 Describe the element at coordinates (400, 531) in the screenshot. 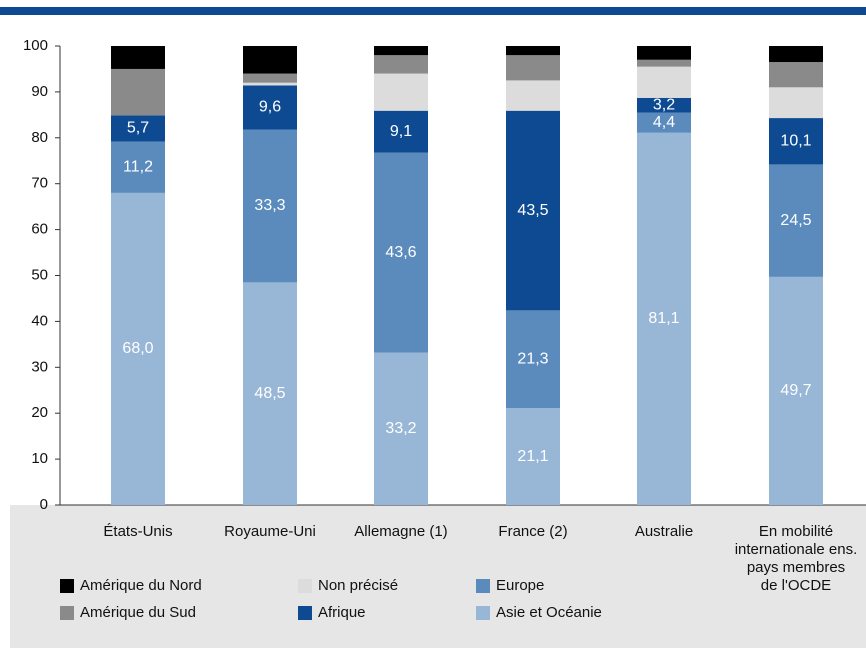

I see `x-tick-label: Allemagne (1)` at that location.